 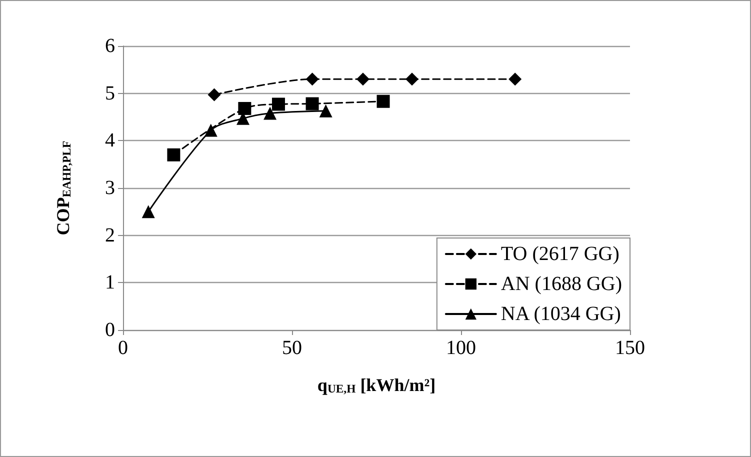 I want to click on x-tick-label: 150, so click(x=630, y=348).